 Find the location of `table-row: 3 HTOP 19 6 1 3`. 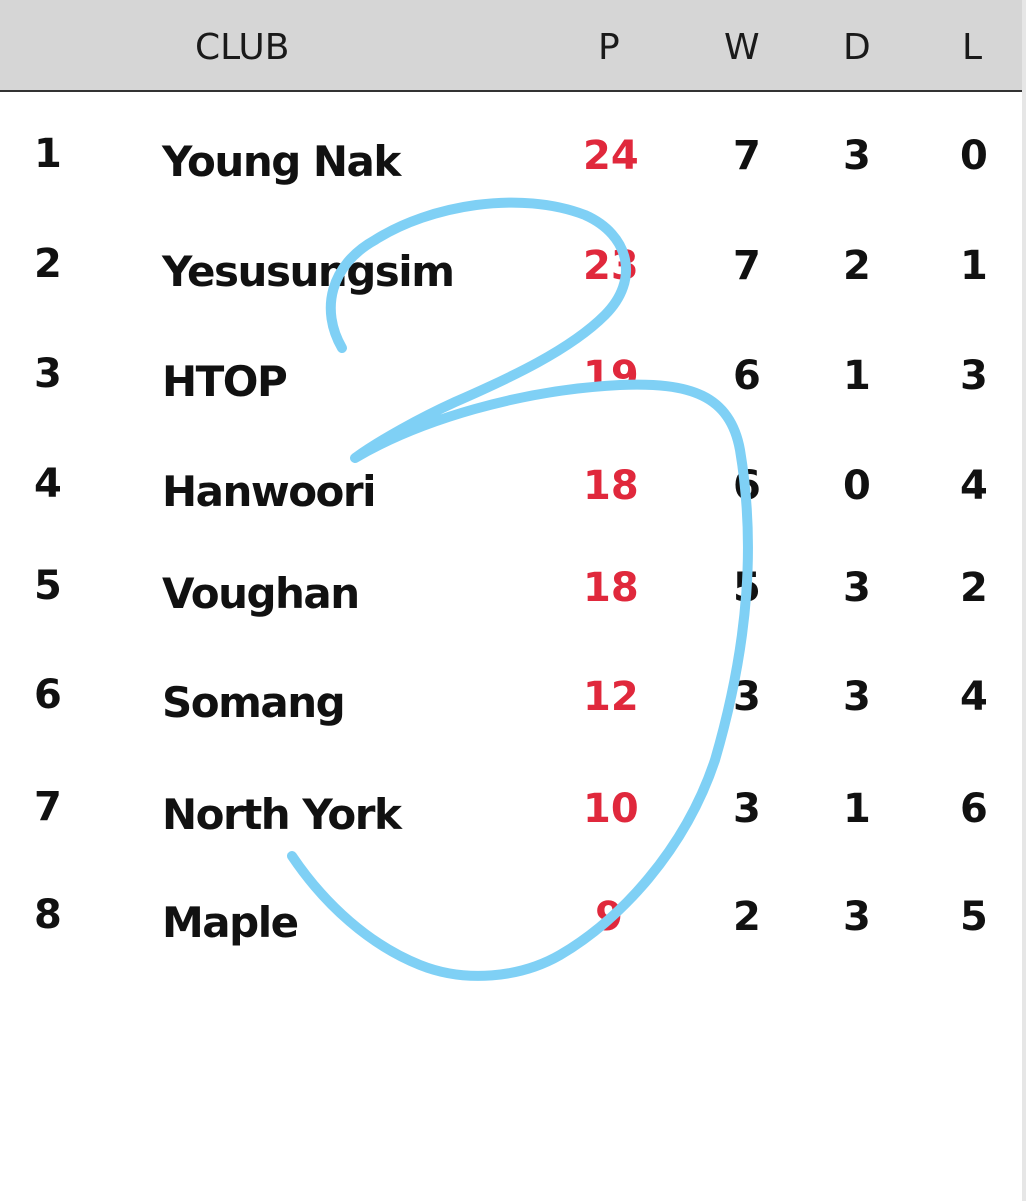

table-row: 3 HTOP 19 6 1 3 is located at coordinates (513, 406).